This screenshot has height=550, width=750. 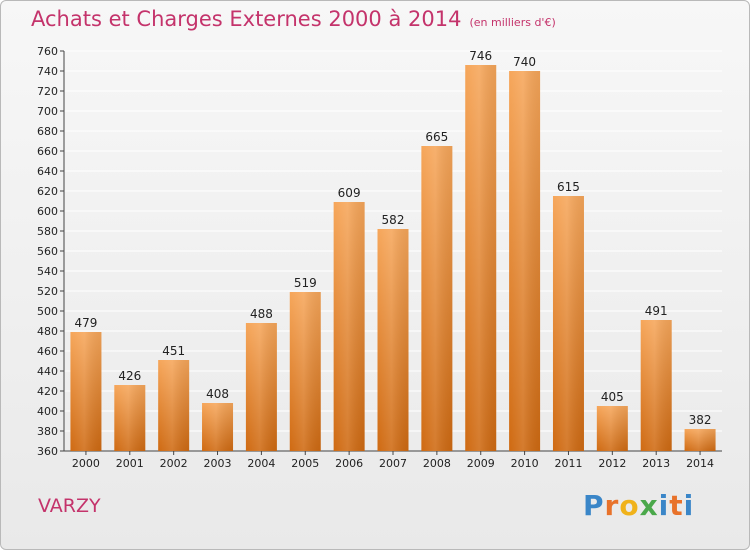 I want to click on y-tick-label: 700, so click(x=47, y=111).